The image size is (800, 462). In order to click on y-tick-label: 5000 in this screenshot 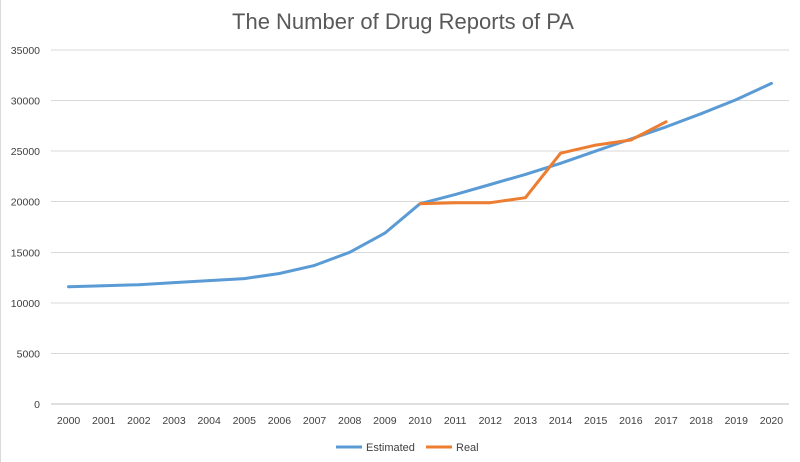, I will do `click(29, 354)`.